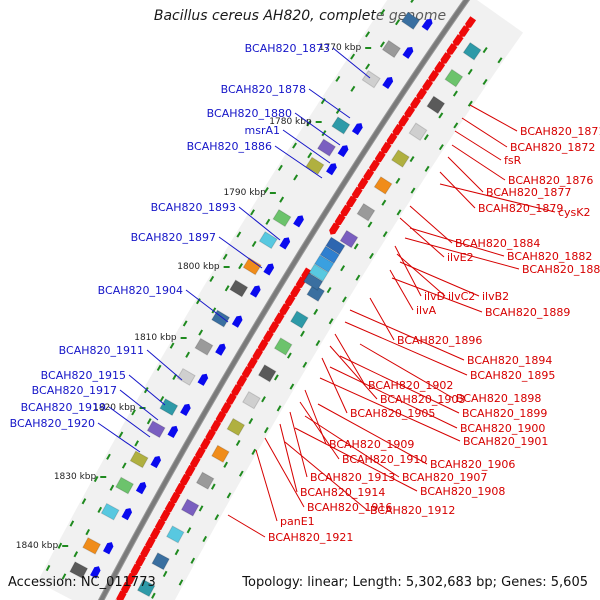  I want to click on right-gene-label: BCAH820_1906, so click(472, 464).